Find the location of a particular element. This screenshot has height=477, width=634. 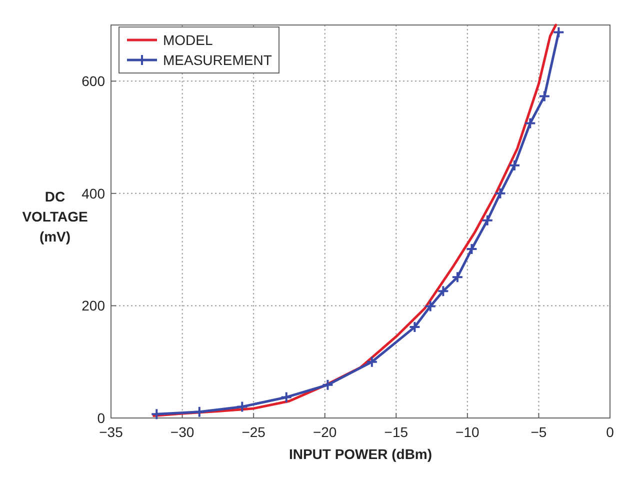

x-axis-title: INPUT POWER (dBm) is located at coordinates (360, 454).